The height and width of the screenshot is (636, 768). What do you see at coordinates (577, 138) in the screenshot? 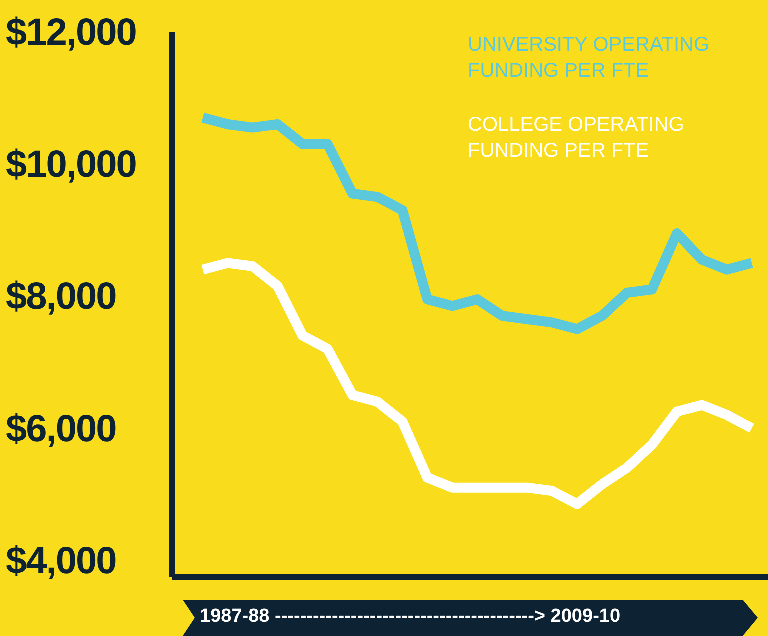
I see `text: COLLEGE OPERATING FUNDING PER FTE` at bounding box center [577, 138].